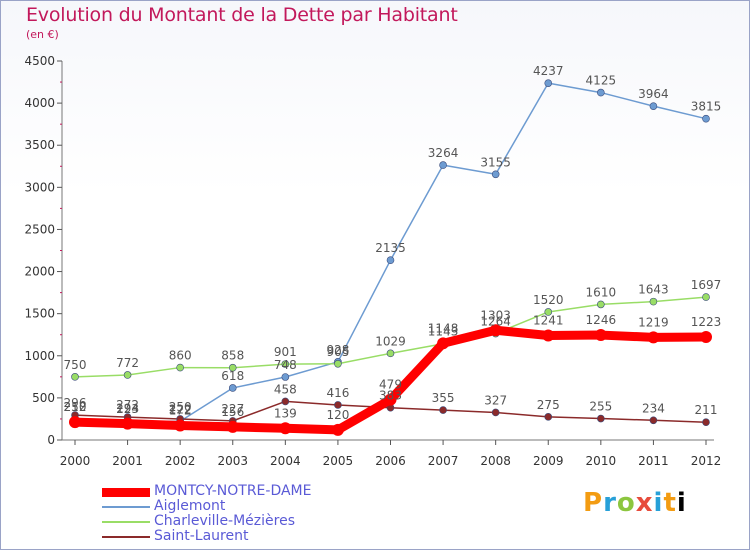 The width and height of the screenshot is (750, 550). What do you see at coordinates (443, 332) in the screenshot?
I see `data-label: 1143` at bounding box center [443, 332].